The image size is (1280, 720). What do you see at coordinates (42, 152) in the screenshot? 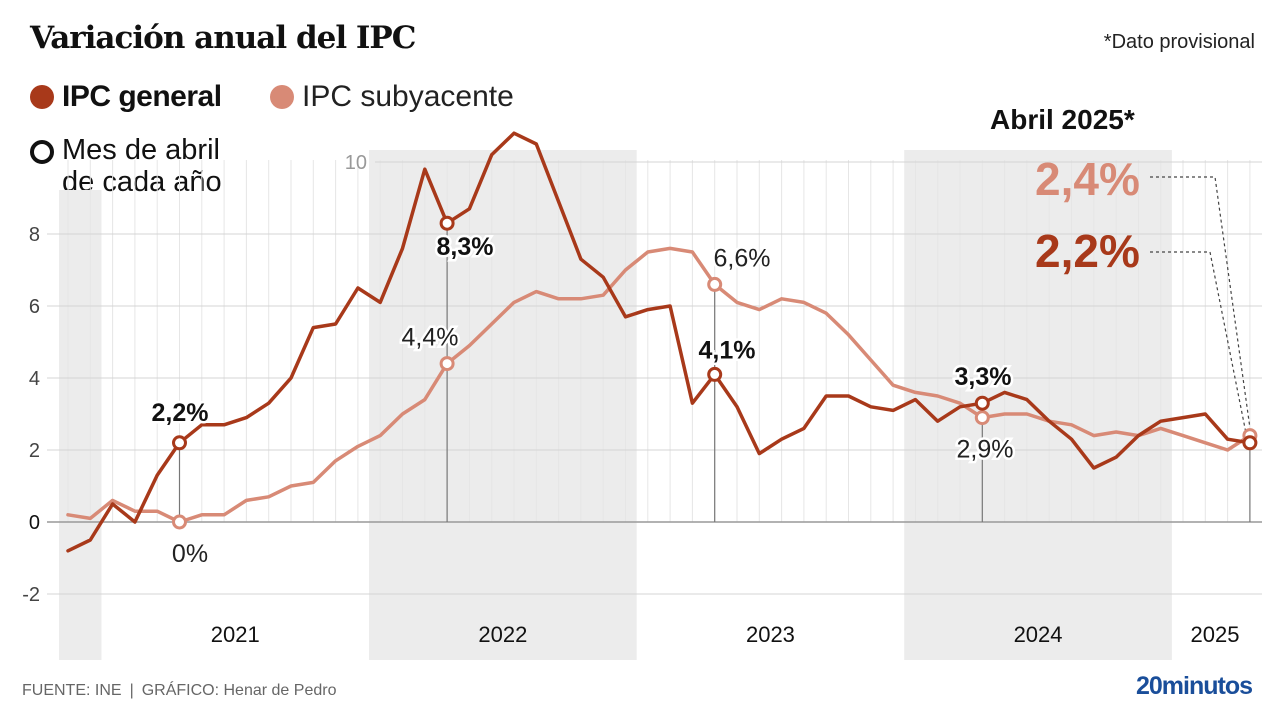
I see `circle-marker-icon` at bounding box center [42, 152].